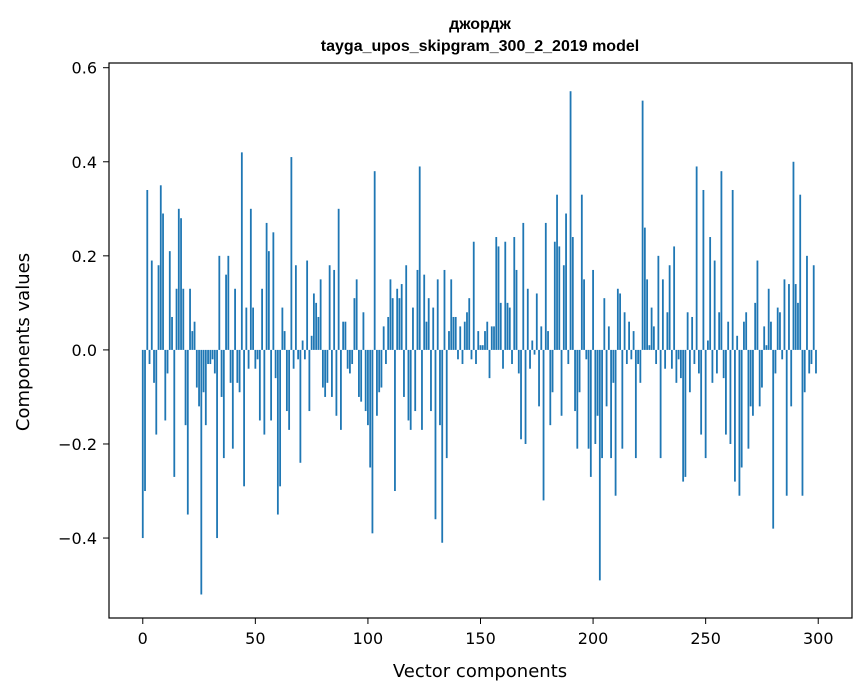 This screenshot has width=867, height=696. What do you see at coordinates (255, 638) in the screenshot?
I see `x-tick-label: 50` at bounding box center [255, 638].